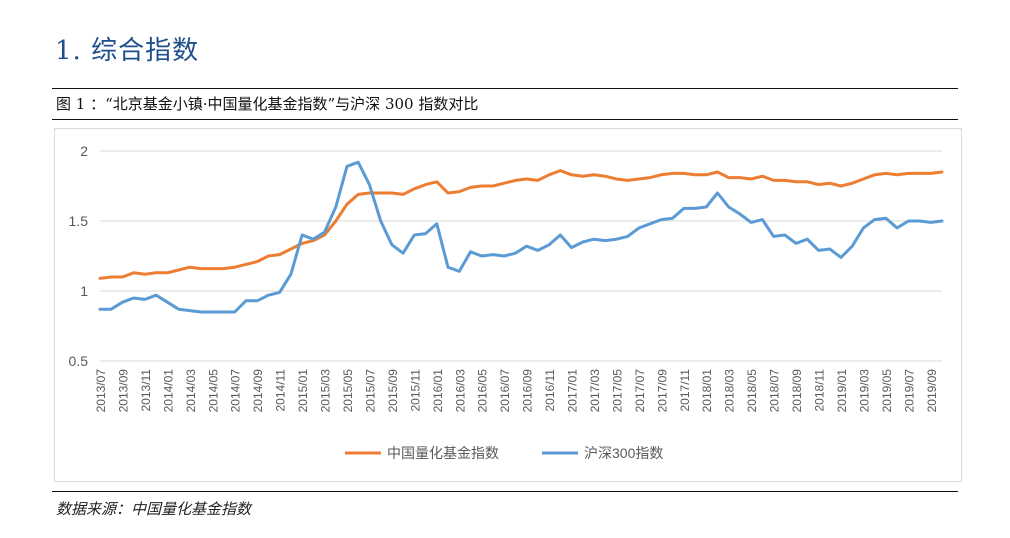 The width and height of the screenshot is (1010, 538). What do you see at coordinates (707, 391) in the screenshot?
I see `x-tick-label: 2018/01` at bounding box center [707, 391].